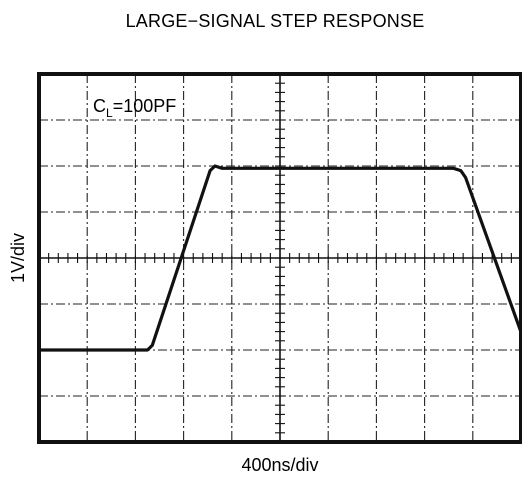 This screenshot has width=522, height=479. What do you see at coordinates (99, 106) in the screenshot?
I see `annotation-prefix: C` at bounding box center [99, 106].